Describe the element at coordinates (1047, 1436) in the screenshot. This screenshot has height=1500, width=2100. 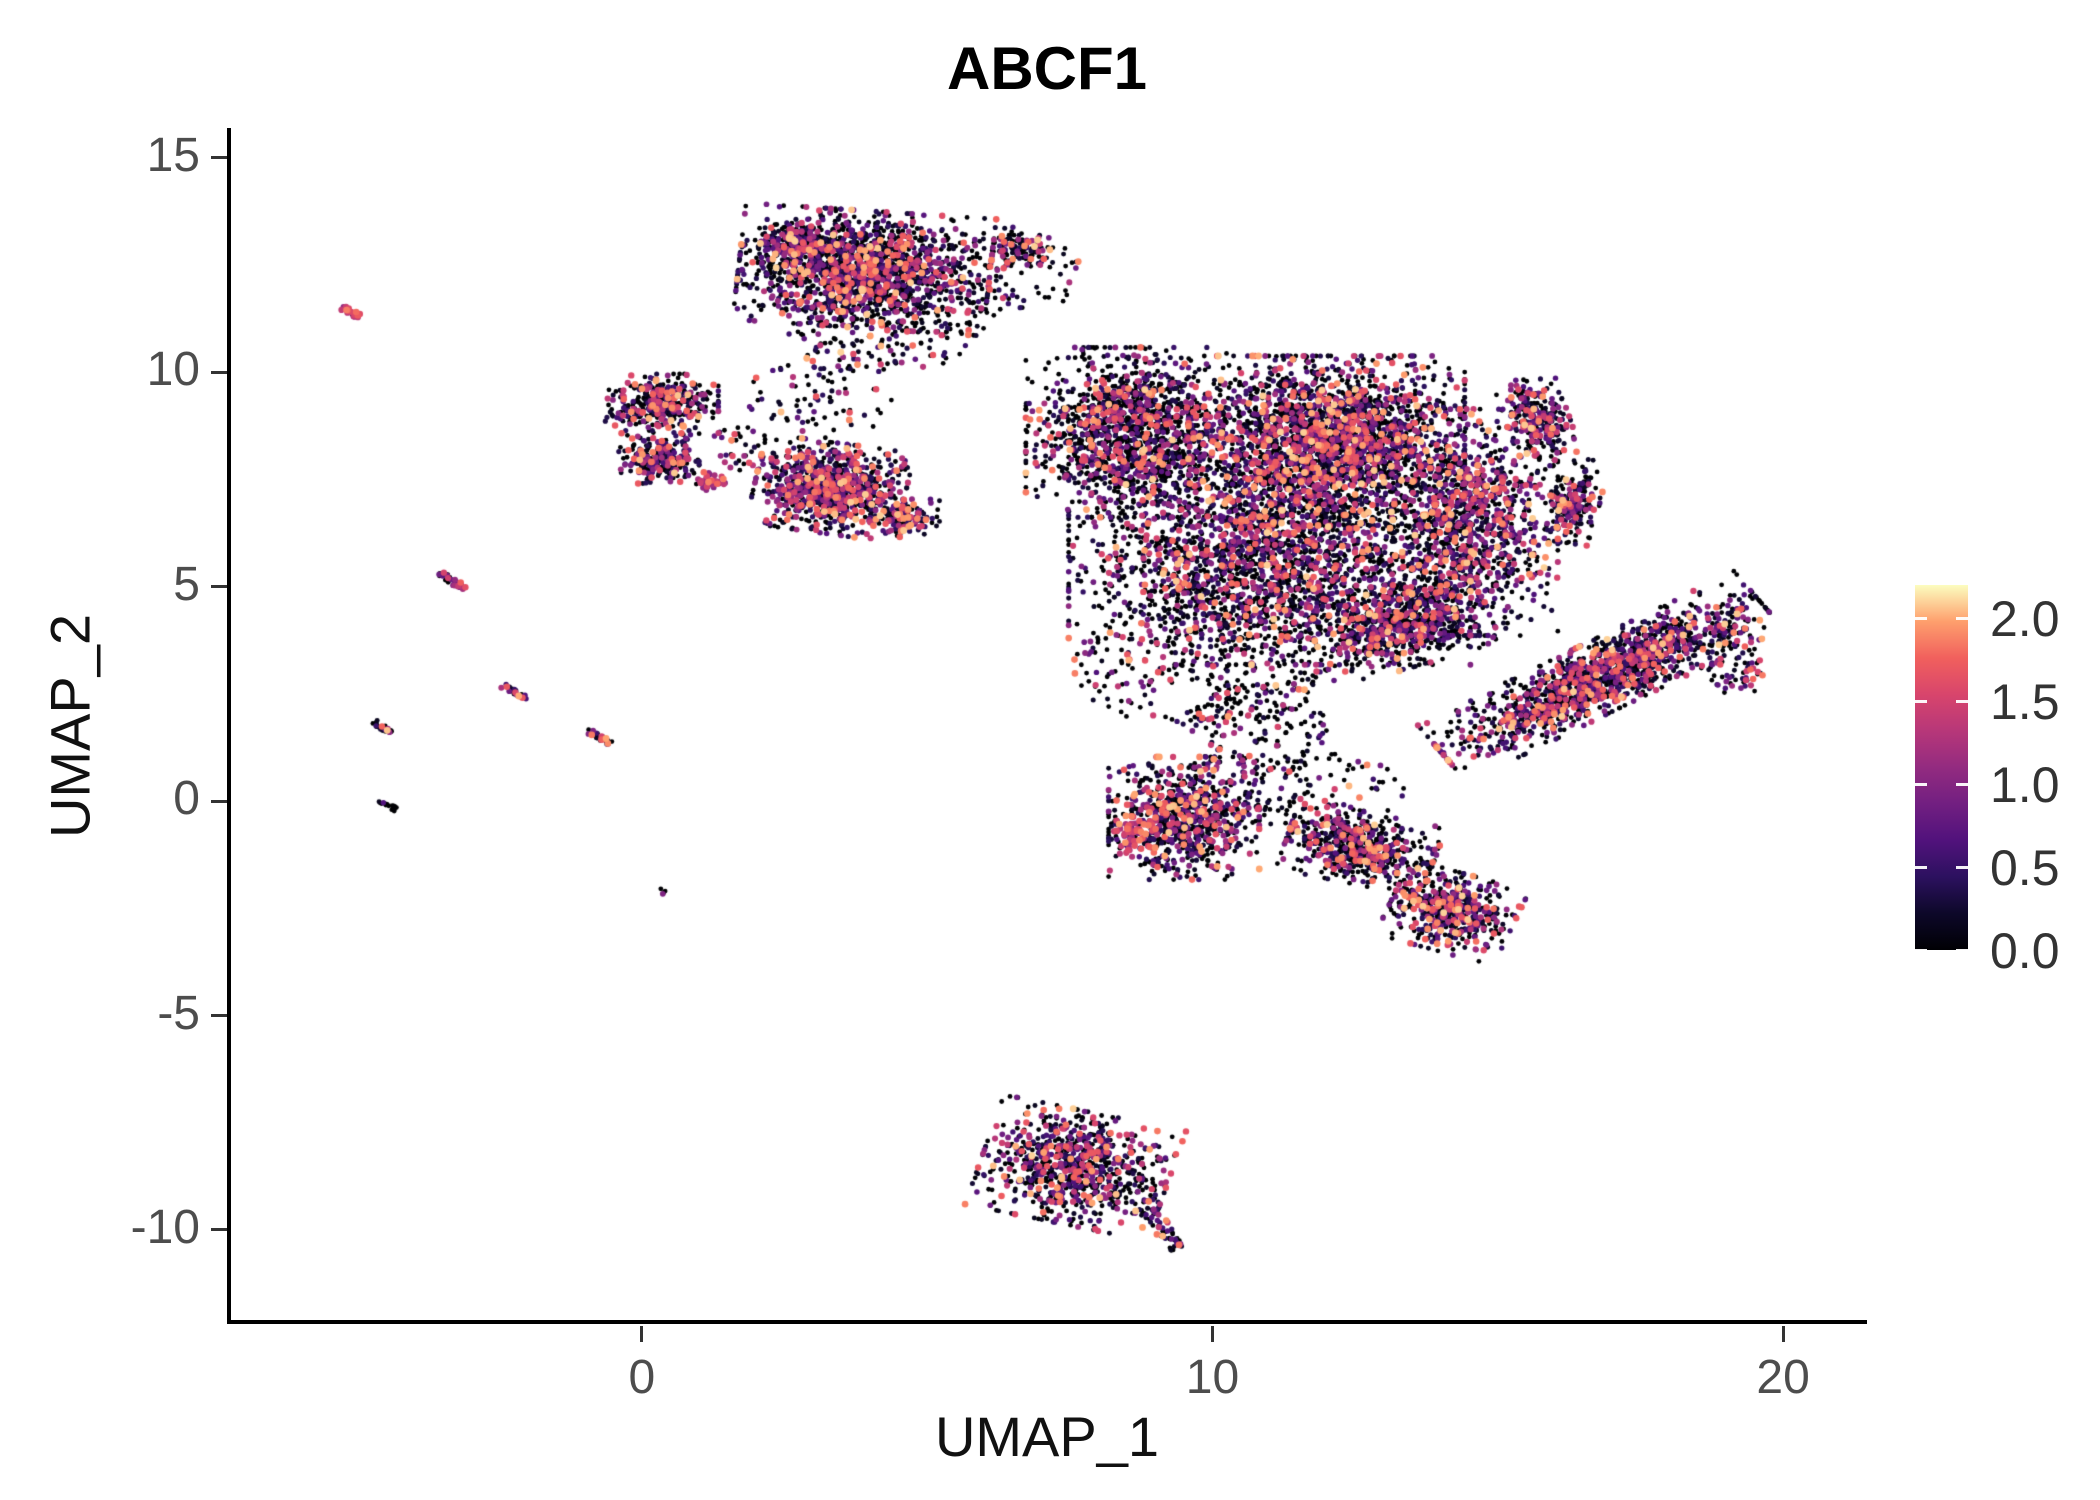
I see `x-axis-title: UMAP_1` at that location.